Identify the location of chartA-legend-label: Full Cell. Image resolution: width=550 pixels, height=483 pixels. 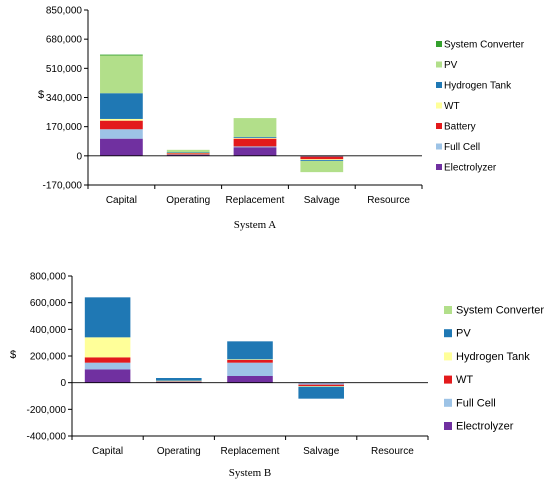
(462, 147).